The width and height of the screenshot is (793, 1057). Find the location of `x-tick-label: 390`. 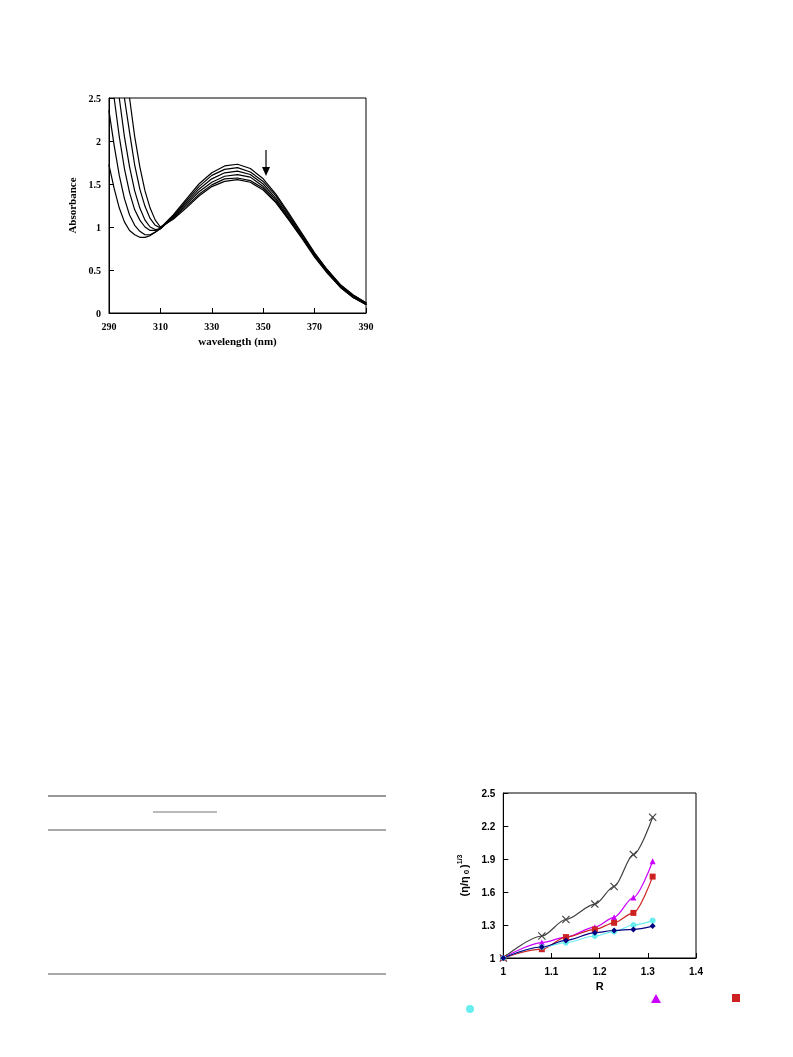

x-tick-label: 390 is located at coordinates (366, 326).